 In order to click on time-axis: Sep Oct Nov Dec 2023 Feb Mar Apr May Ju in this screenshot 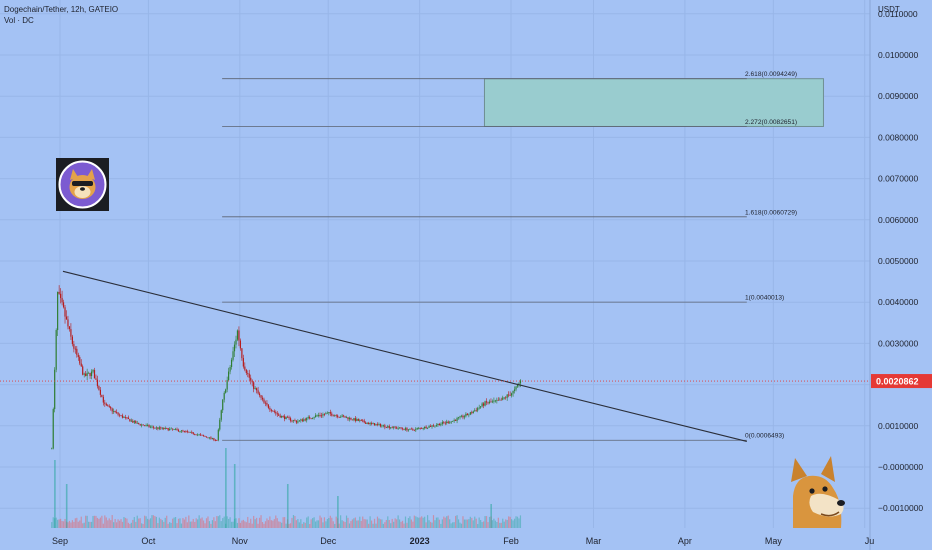, I will do `click(463, 541)`.